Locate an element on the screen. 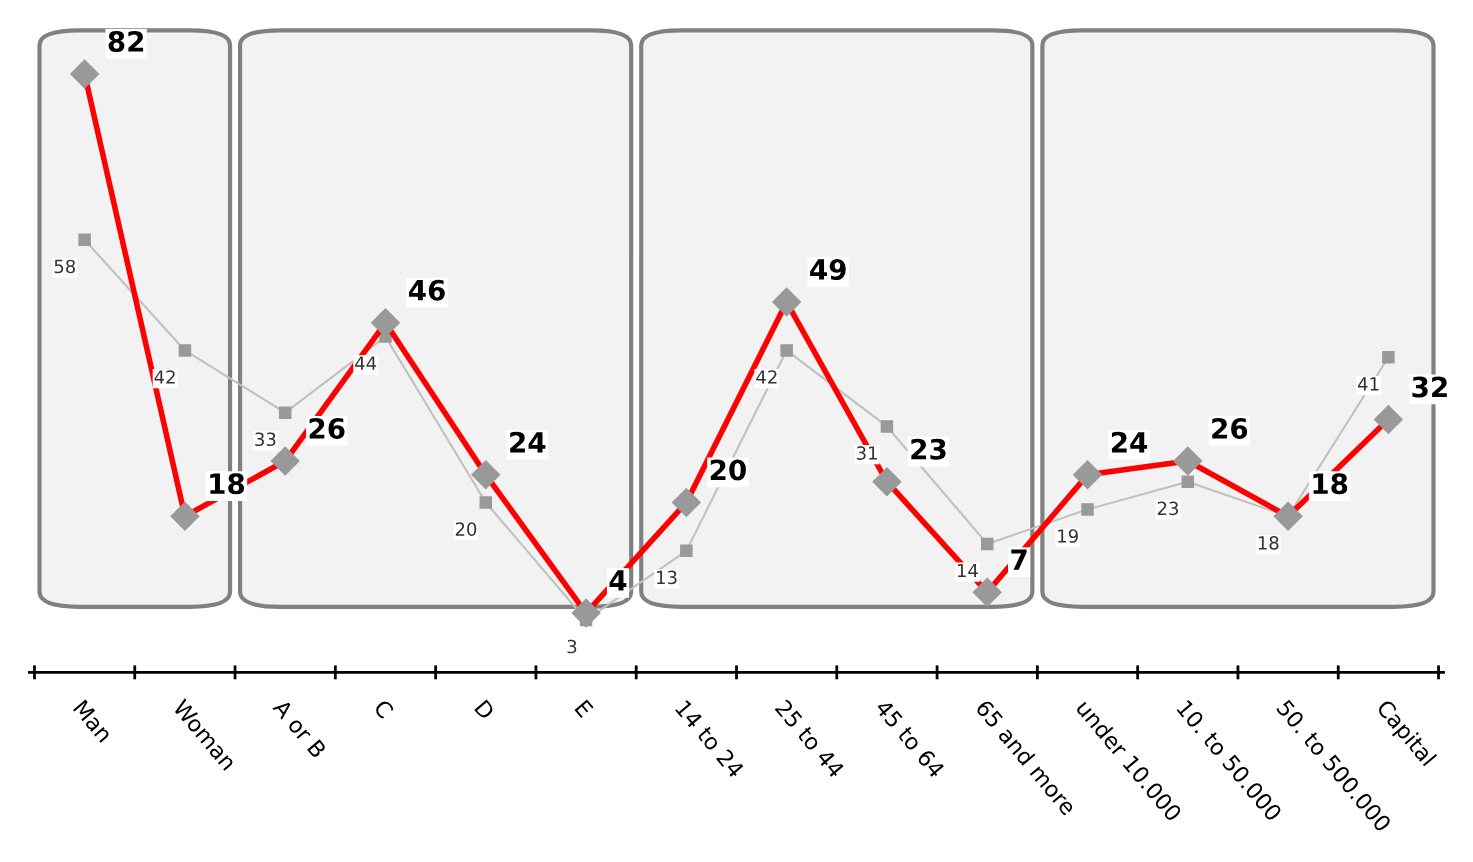  x-tick-label: E is located at coordinates (584, 708).